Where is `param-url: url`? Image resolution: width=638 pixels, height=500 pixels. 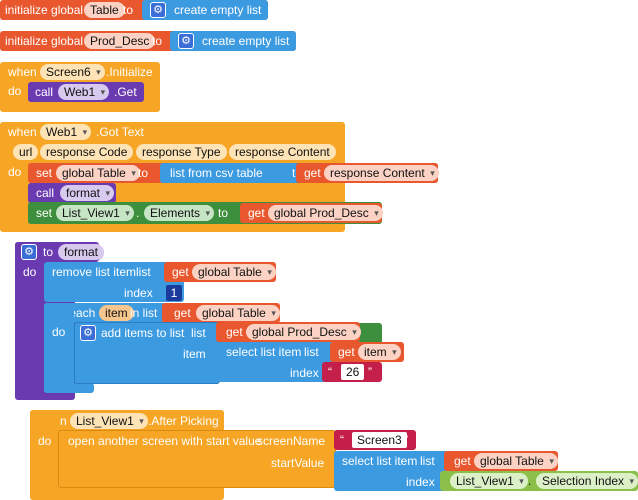
param-url: url is located at coordinates (26, 152).